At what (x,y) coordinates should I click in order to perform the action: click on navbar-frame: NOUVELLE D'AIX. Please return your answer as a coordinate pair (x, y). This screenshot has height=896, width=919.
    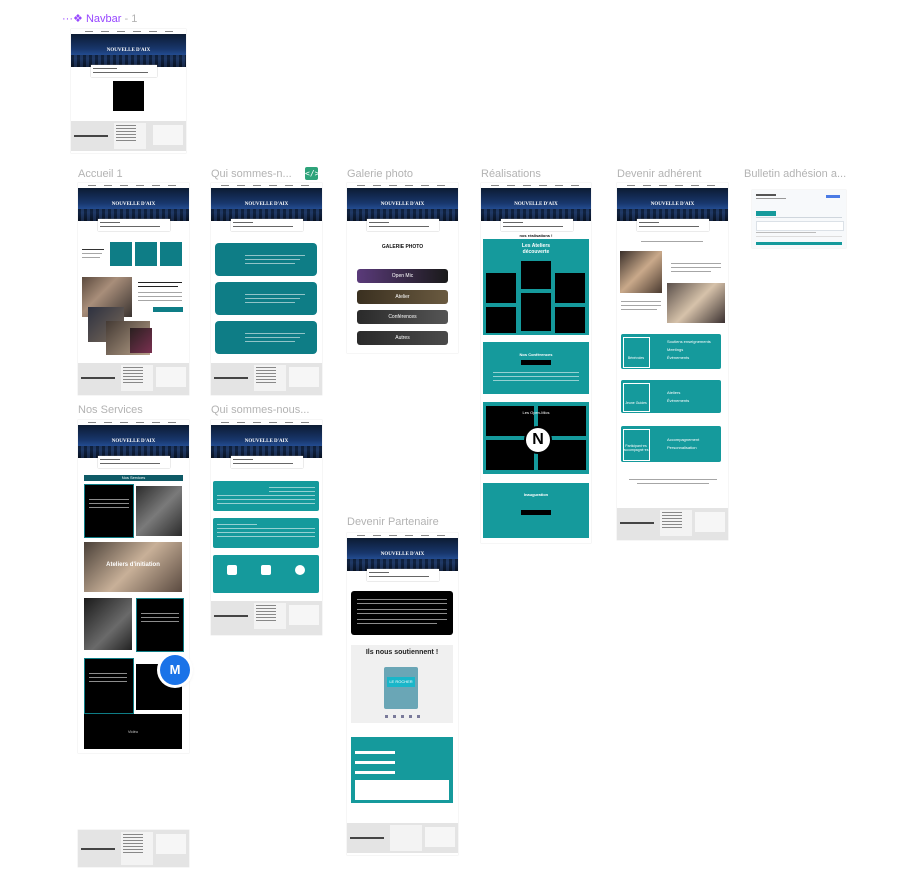
    Looking at the image, I should click on (128, 91).